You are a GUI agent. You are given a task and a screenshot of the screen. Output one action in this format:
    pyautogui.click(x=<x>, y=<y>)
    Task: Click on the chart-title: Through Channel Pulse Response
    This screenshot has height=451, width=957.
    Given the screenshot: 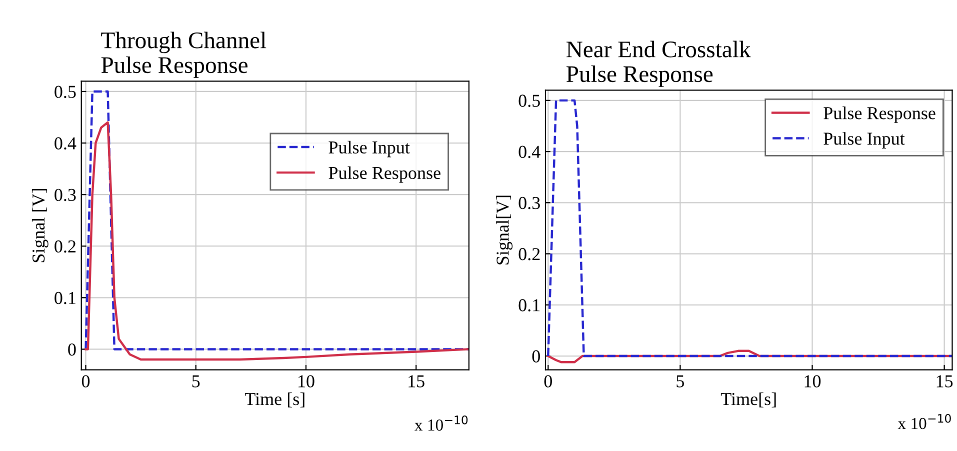 What is the action you would take?
    pyautogui.click(x=183, y=55)
    